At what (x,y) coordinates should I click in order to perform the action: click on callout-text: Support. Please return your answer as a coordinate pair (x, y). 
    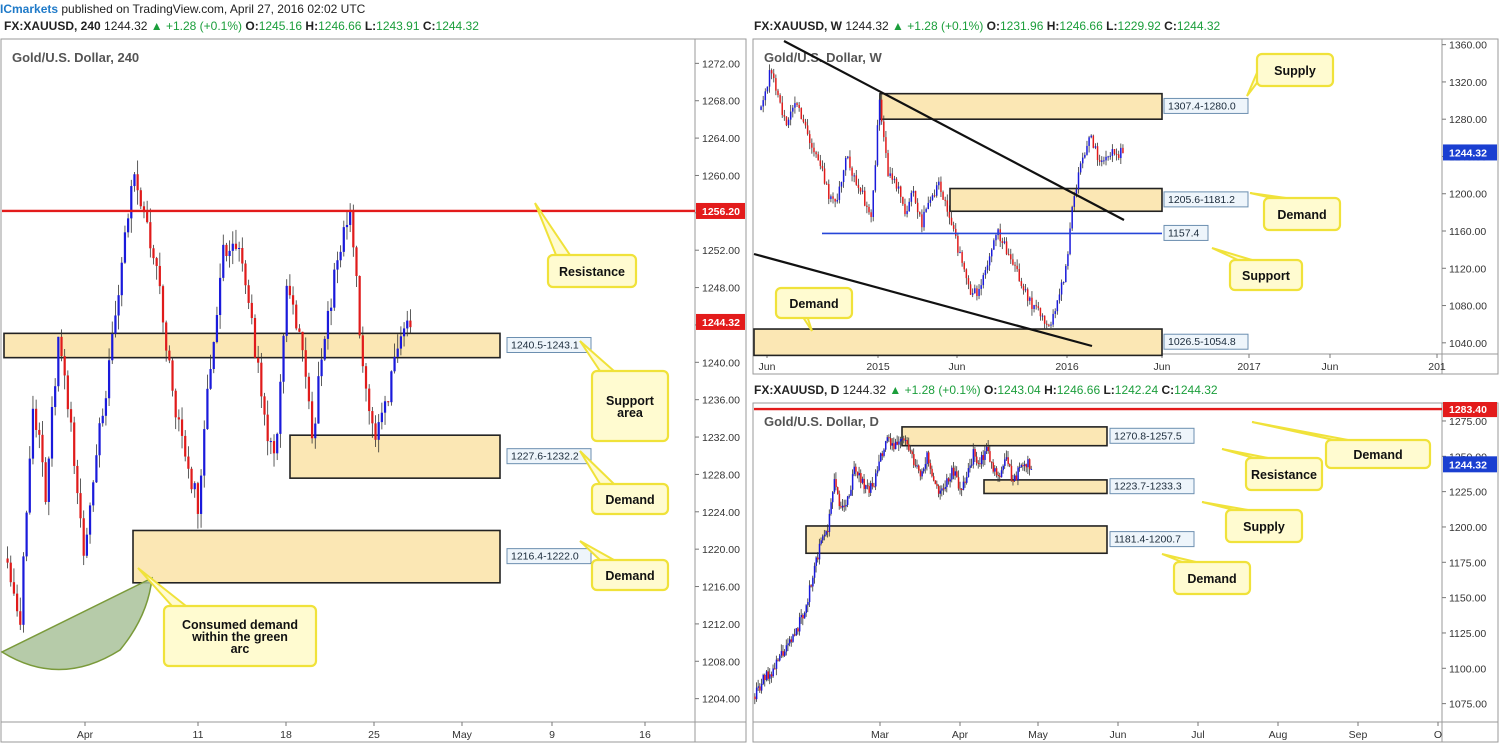
    Looking at the image, I should click on (630, 401).